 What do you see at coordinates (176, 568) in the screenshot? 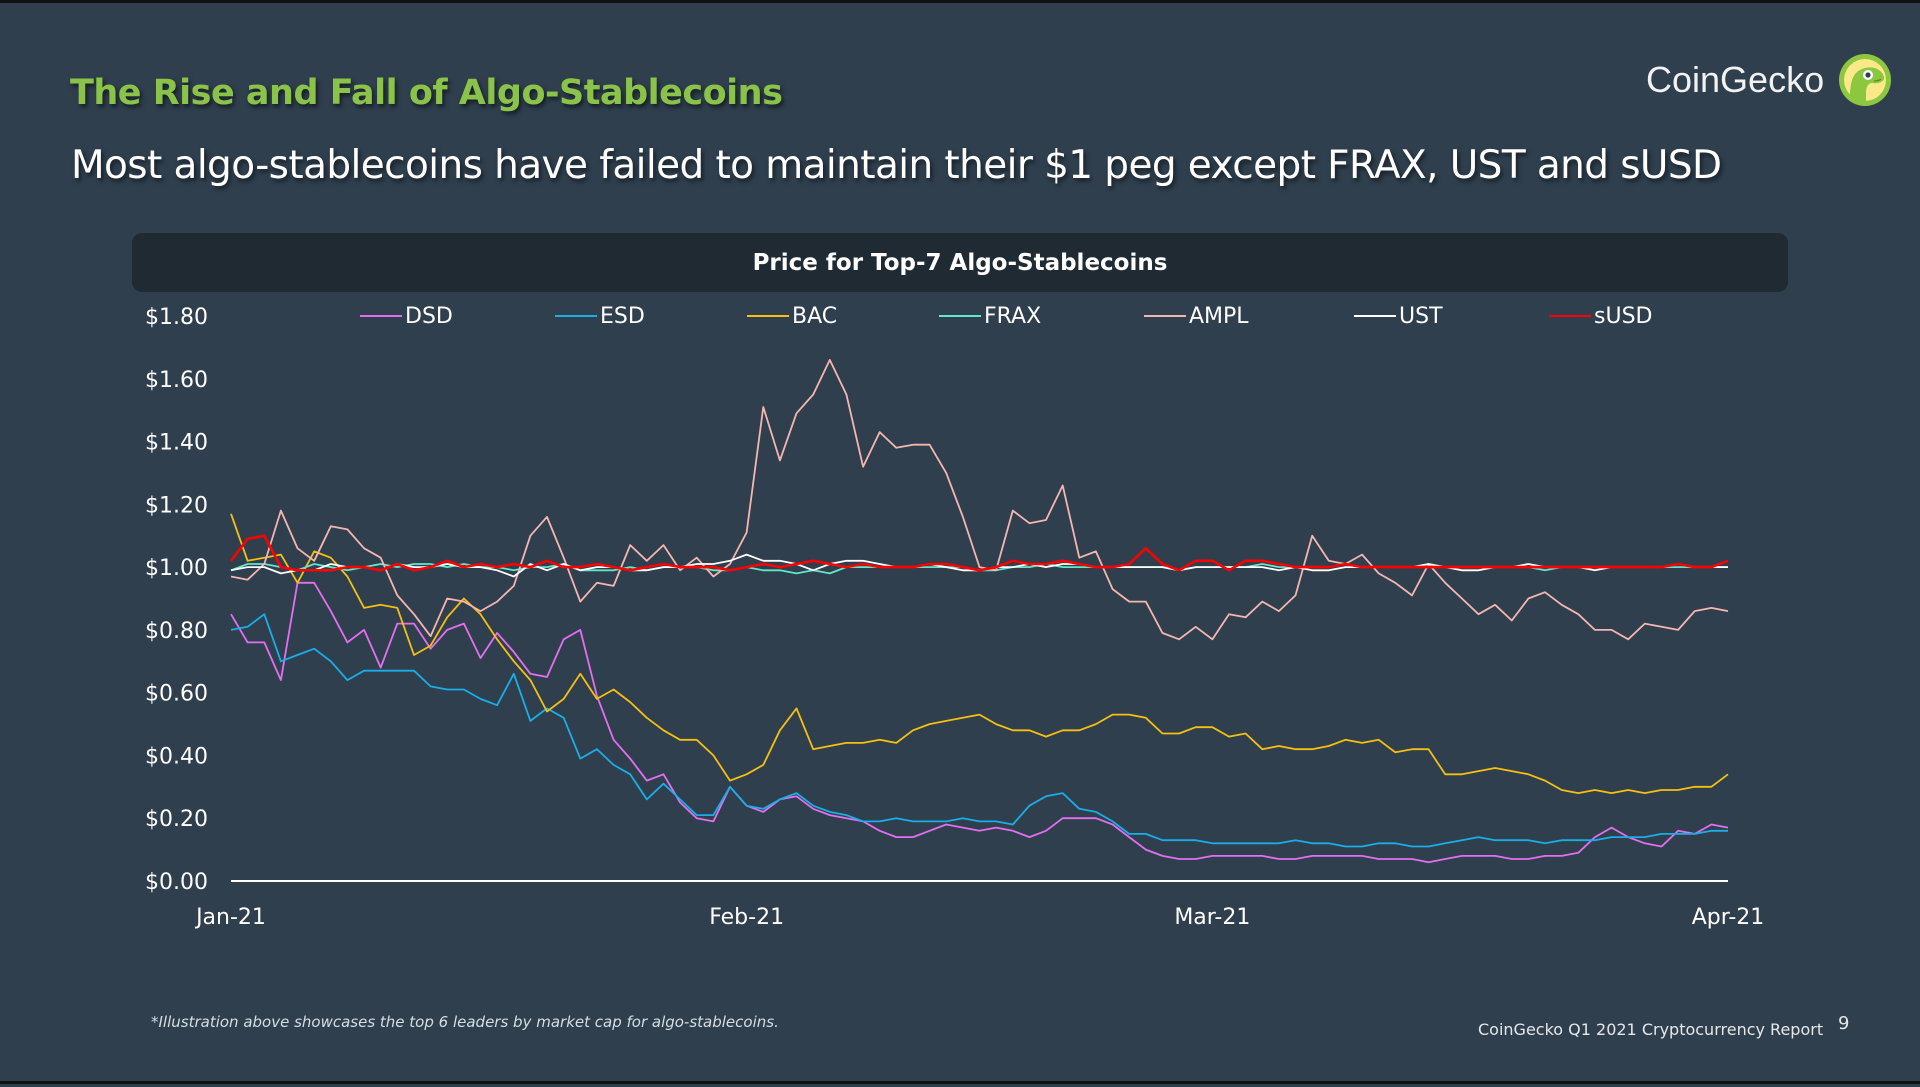
I see `y-tick-label: $1.00` at bounding box center [176, 568].